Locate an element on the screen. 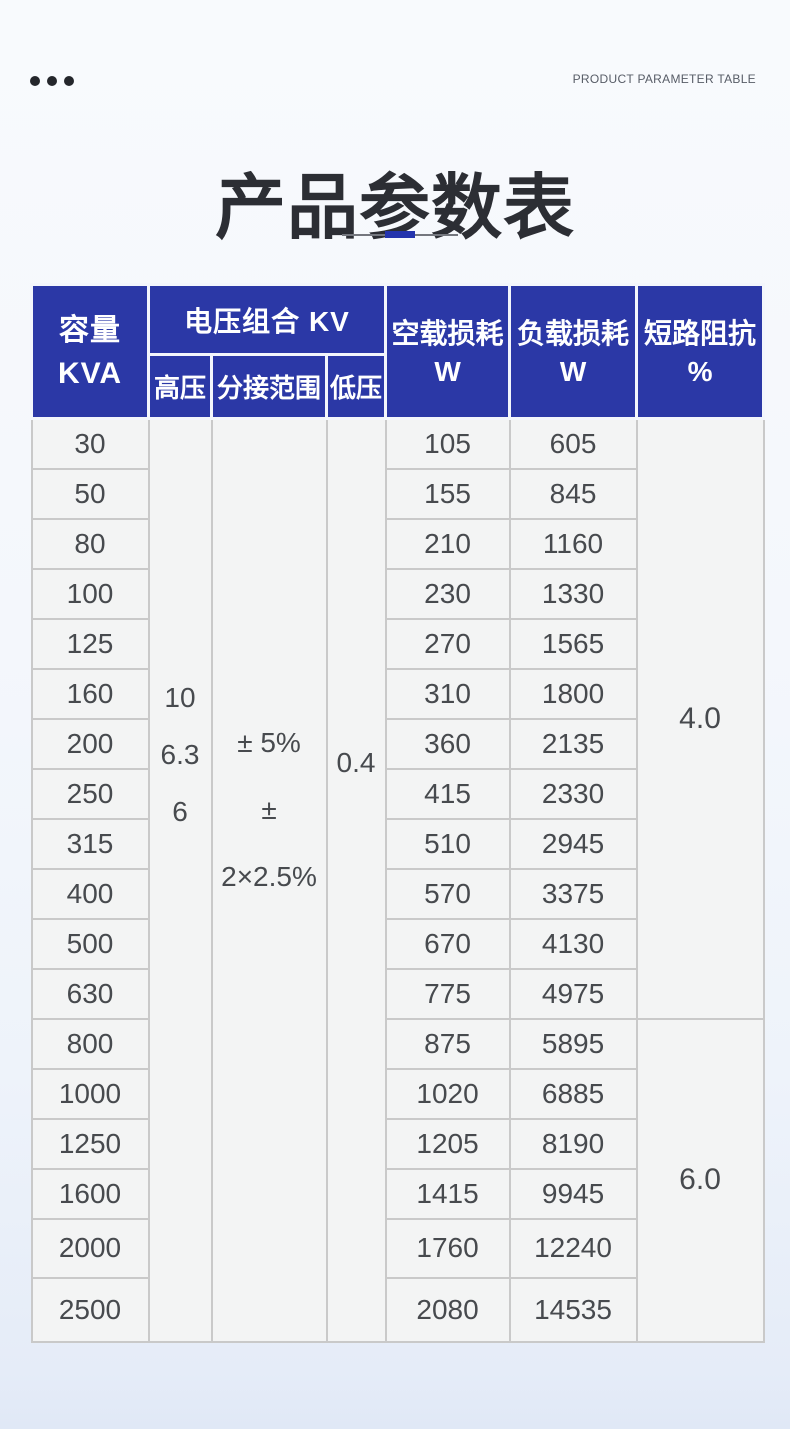 Image resolution: width=790 pixels, height=1429 pixels. no-load-loss-cell: 105 is located at coordinates (447, 443).